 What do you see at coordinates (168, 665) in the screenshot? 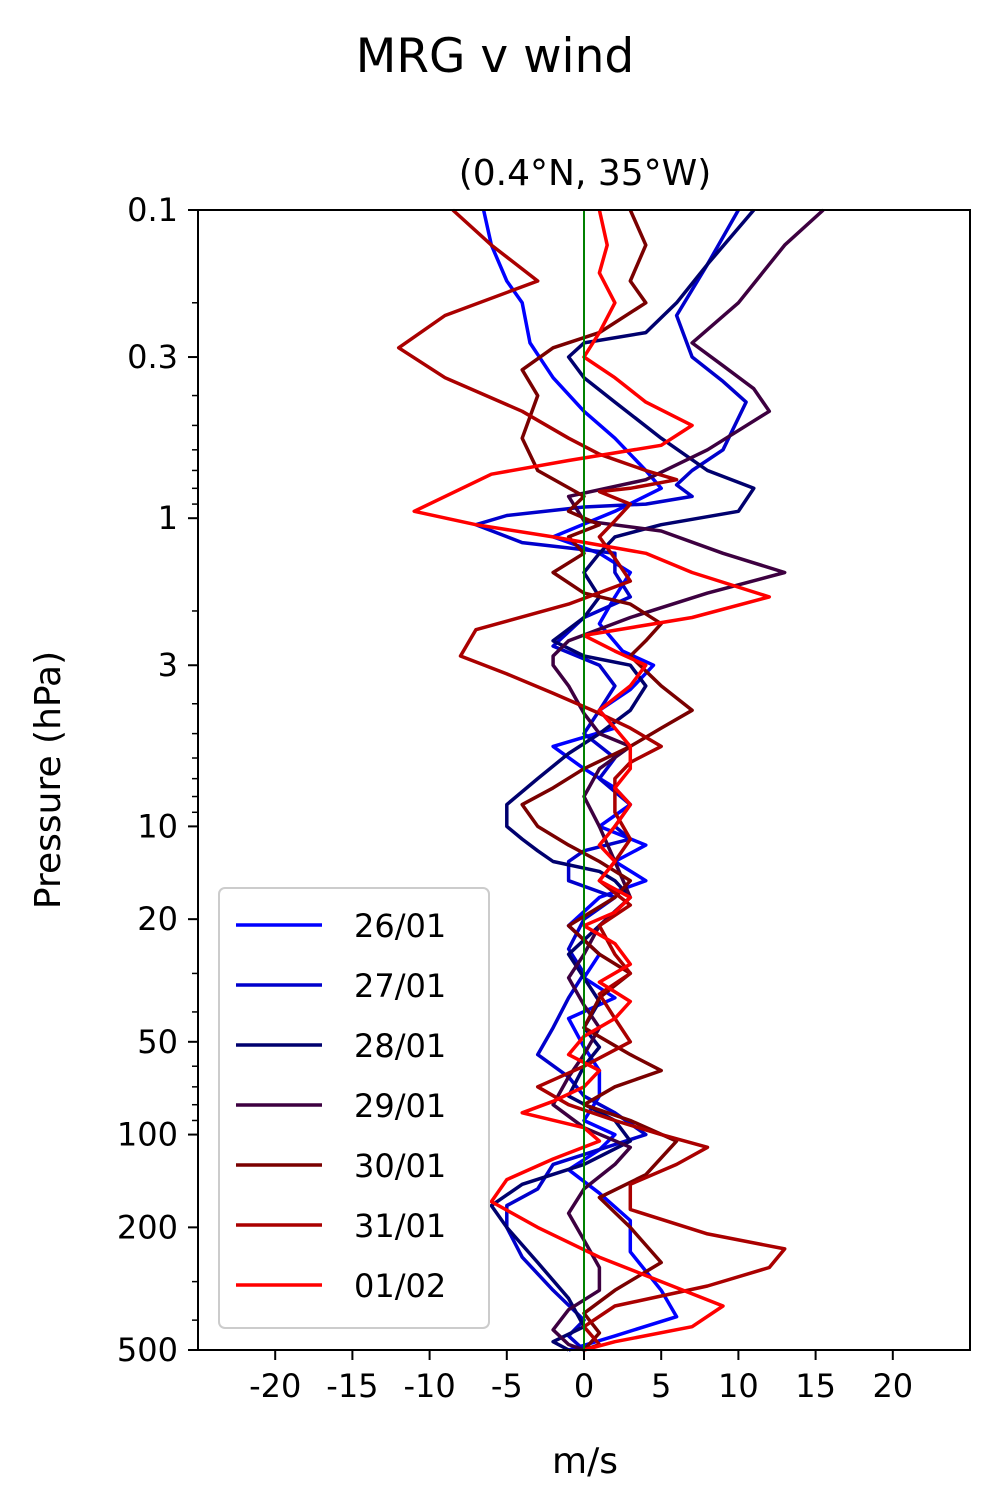
I see `y-tick-label: 3` at bounding box center [168, 665].